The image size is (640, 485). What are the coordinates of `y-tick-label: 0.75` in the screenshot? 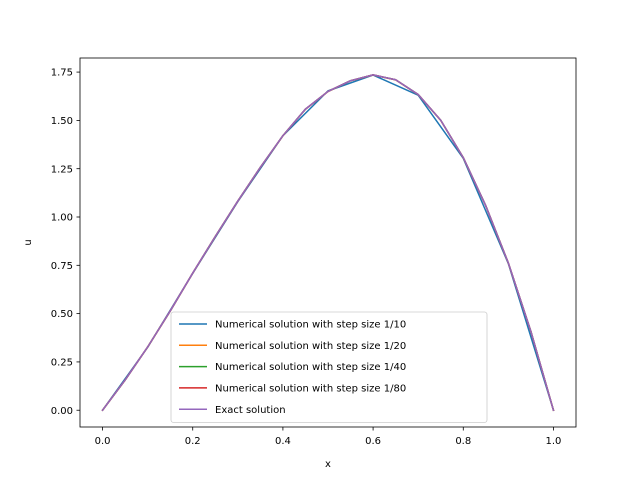 It's located at (62, 266).